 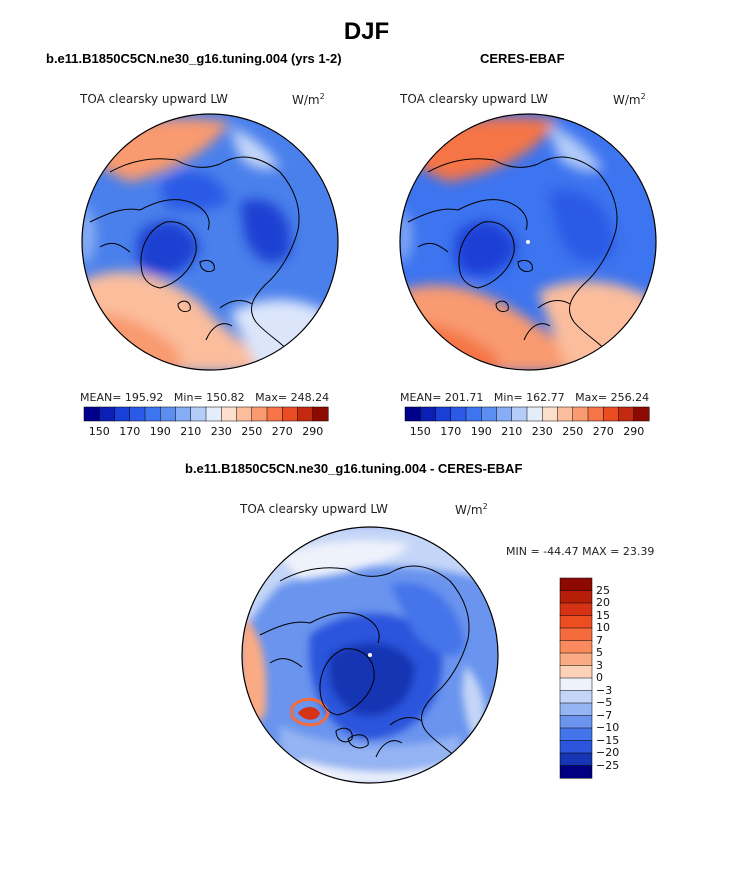 What do you see at coordinates (608, 765) in the screenshot?
I see `colorbar-tick-label: −25` at bounding box center [608, 765].